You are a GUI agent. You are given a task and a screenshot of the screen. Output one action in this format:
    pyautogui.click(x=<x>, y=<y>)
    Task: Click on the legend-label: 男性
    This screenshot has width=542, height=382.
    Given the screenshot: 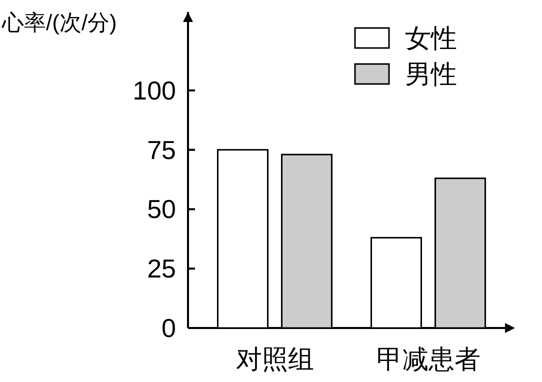 What is the action you would take?
    pyautogui.click(x=431, y=74)
    